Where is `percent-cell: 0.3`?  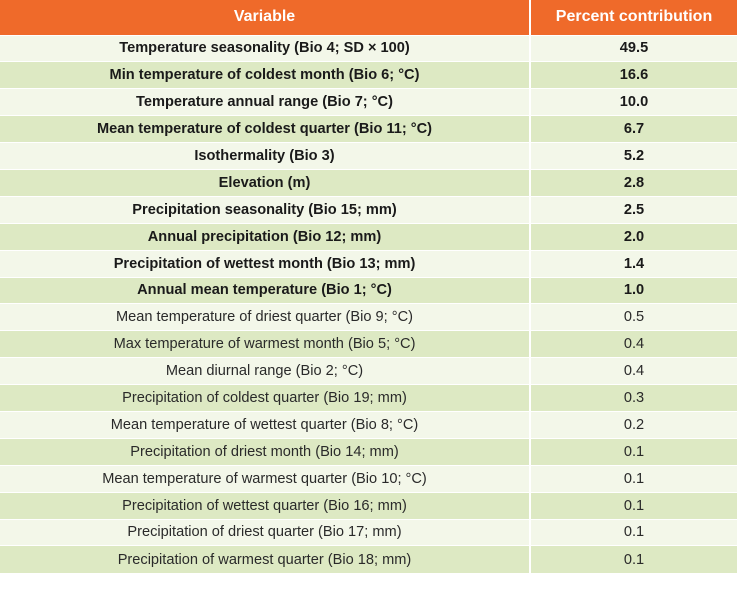 percent-cell: 0.3 is located at coordinates (633, 398).